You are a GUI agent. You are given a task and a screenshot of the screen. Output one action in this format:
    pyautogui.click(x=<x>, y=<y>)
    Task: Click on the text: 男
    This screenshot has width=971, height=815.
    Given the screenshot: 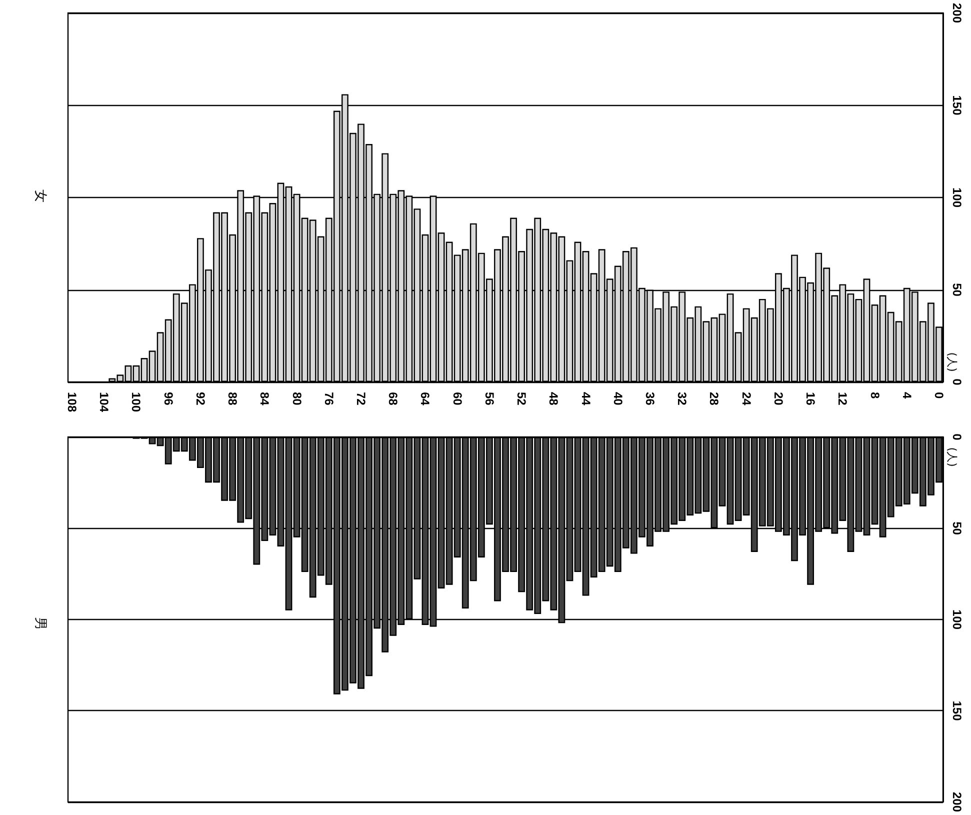 What is the action you would take?
    pyautogui.click(x=40, y=623)
    